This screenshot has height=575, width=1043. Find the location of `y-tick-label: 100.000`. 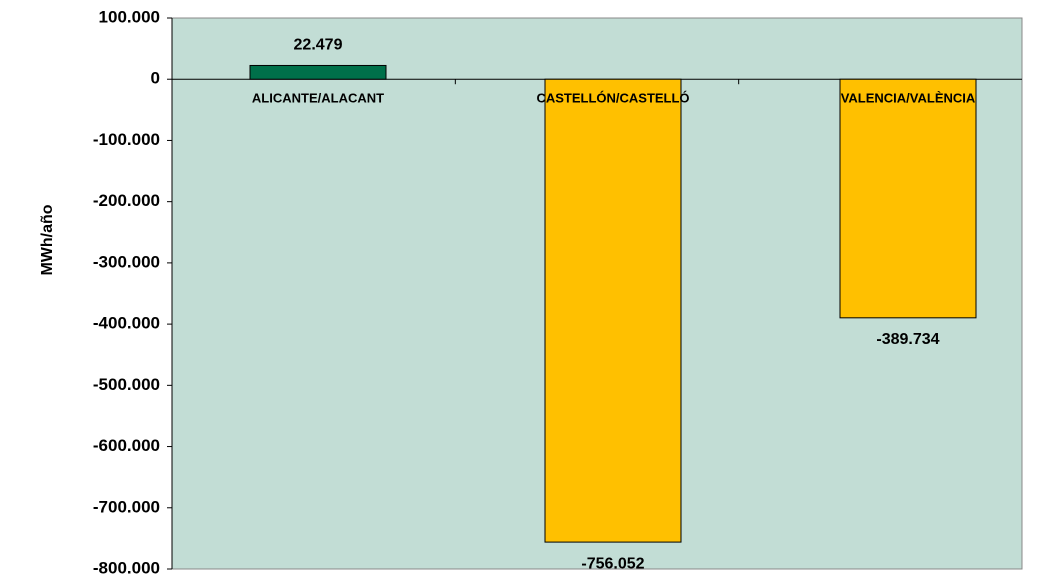

y-tick-label: 100.000 is located at coordinates (129, 16).